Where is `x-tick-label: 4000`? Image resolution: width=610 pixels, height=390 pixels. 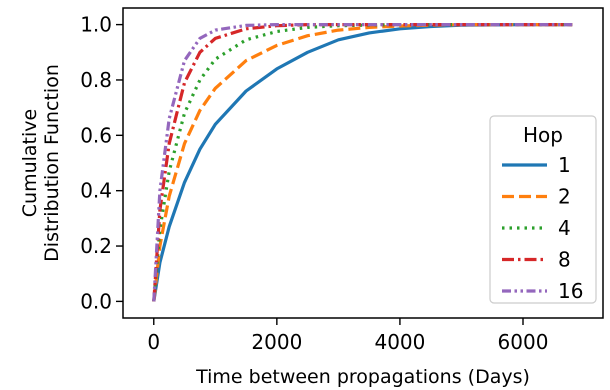
x-tick-label: 4000 is located at coordinates (399, 342).